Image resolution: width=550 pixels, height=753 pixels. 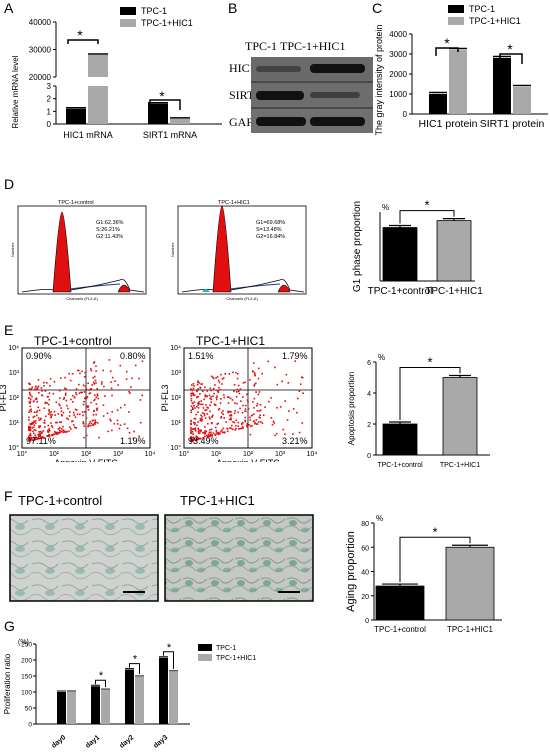 What do you see at coordinates (369, 425) in the screenshot?
I see `chartE-ytick-label: 2` at bounding box center [369, 425].